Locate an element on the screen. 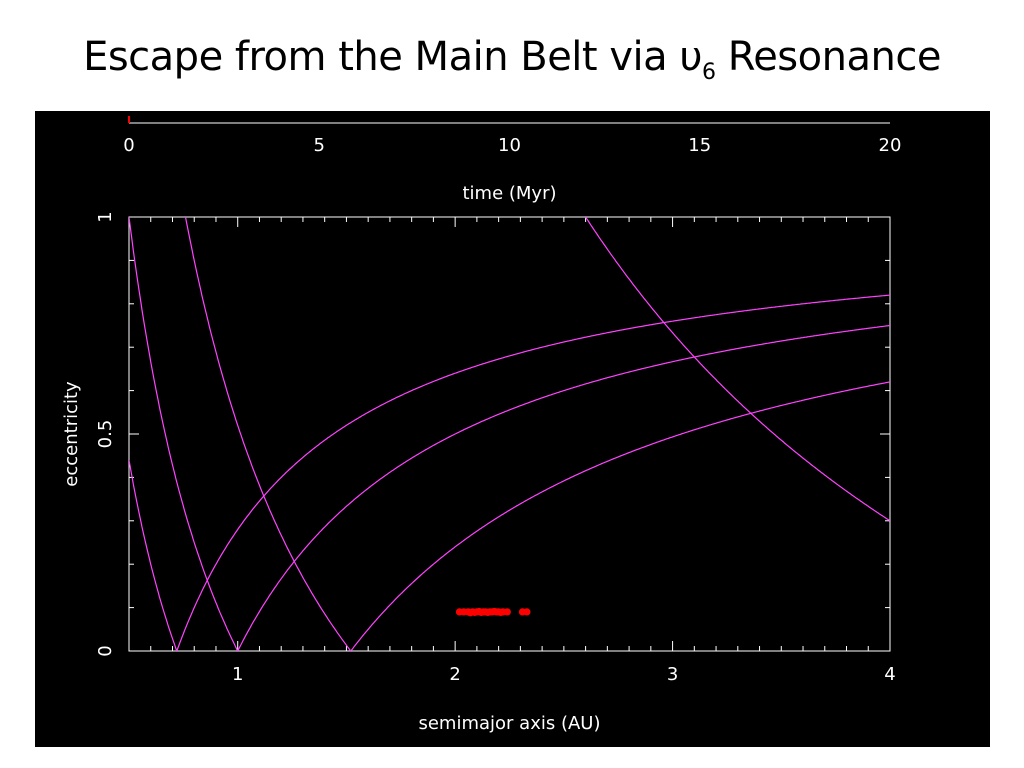  title-main: Escape from the Main Belt via υ is located at coordinates (392, 57).